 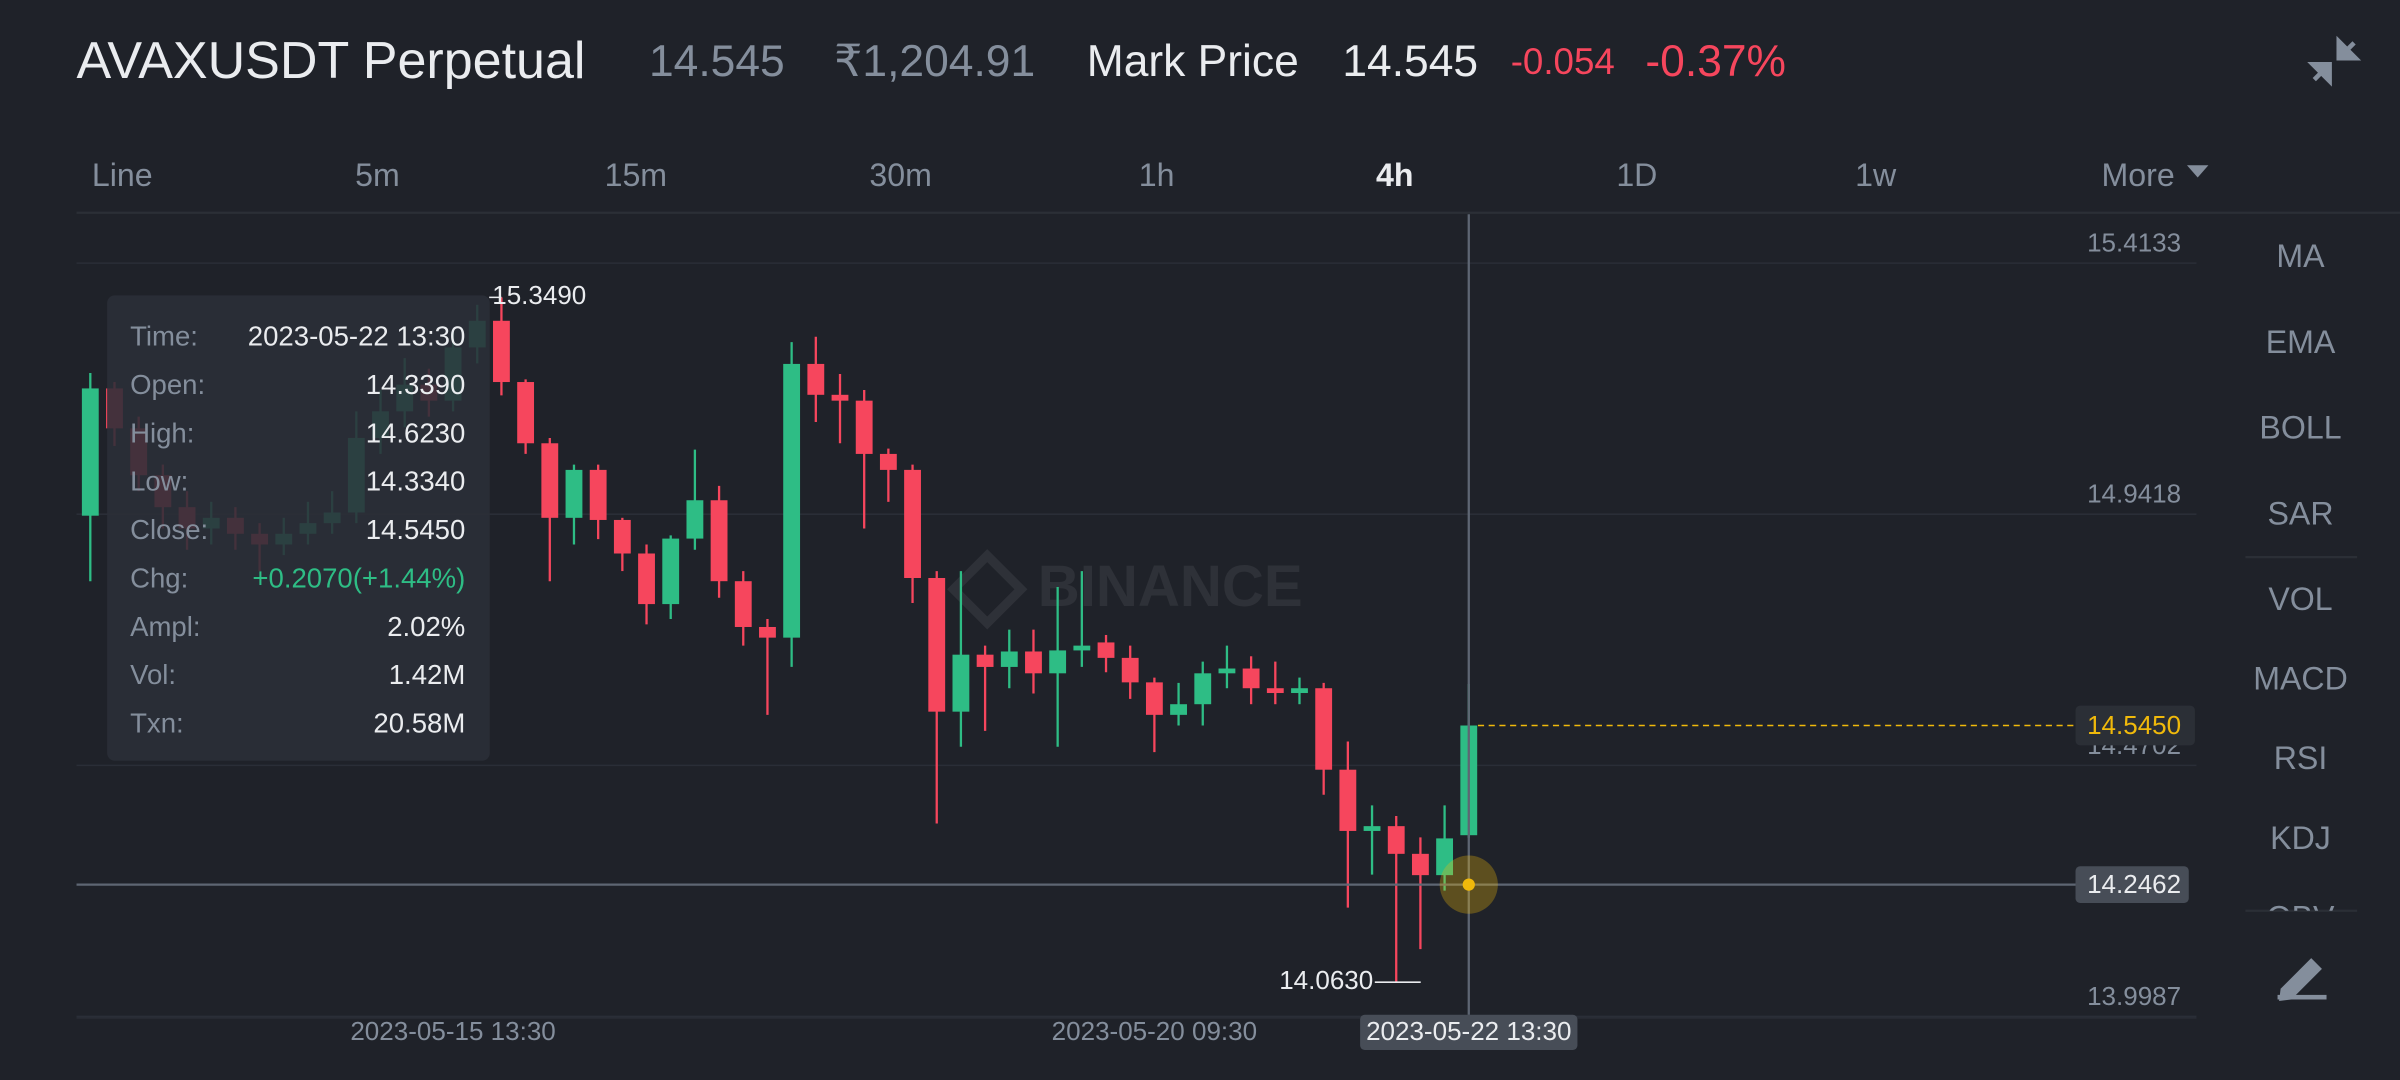 What do you see at coordinates (2300, 679) in the screenshot?
I see `indicator: MACD` at bounding box center [2300, 679].